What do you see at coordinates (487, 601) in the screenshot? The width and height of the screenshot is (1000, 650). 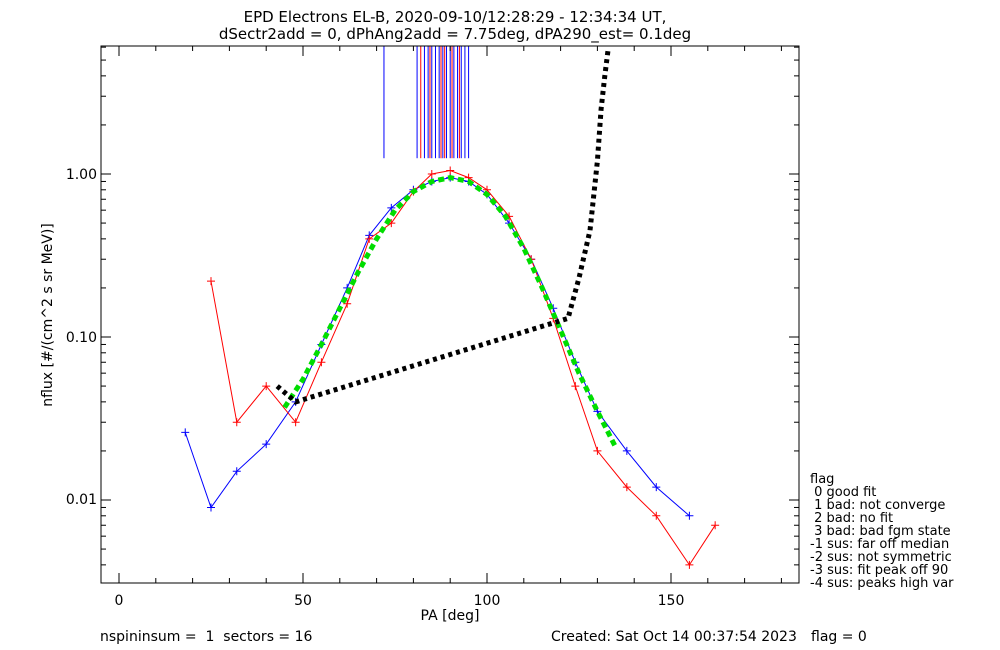 I see `x-tick-label: 100` at bounding box center [487, 601].